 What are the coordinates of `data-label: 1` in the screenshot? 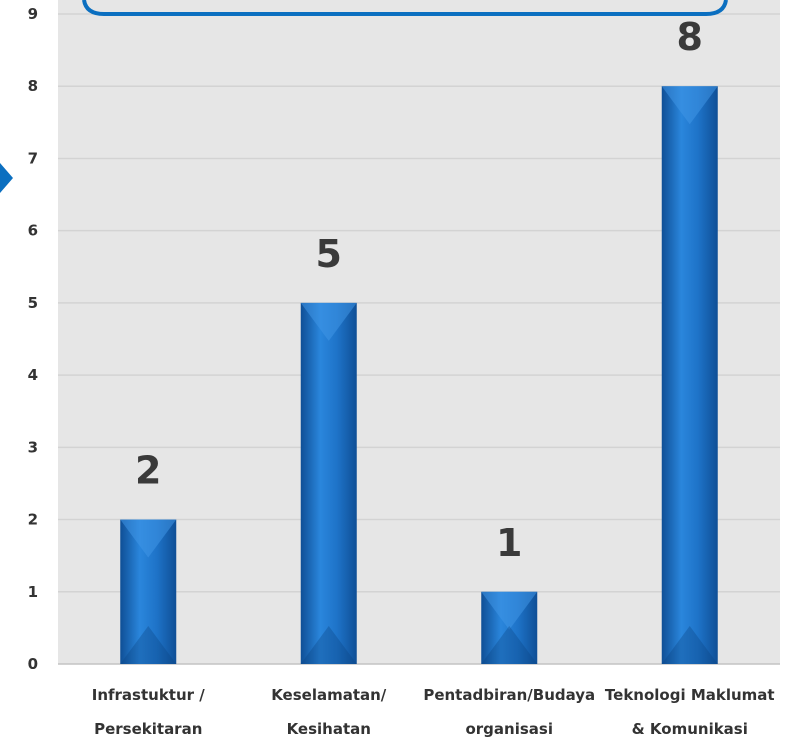 It's located at (509, 543).